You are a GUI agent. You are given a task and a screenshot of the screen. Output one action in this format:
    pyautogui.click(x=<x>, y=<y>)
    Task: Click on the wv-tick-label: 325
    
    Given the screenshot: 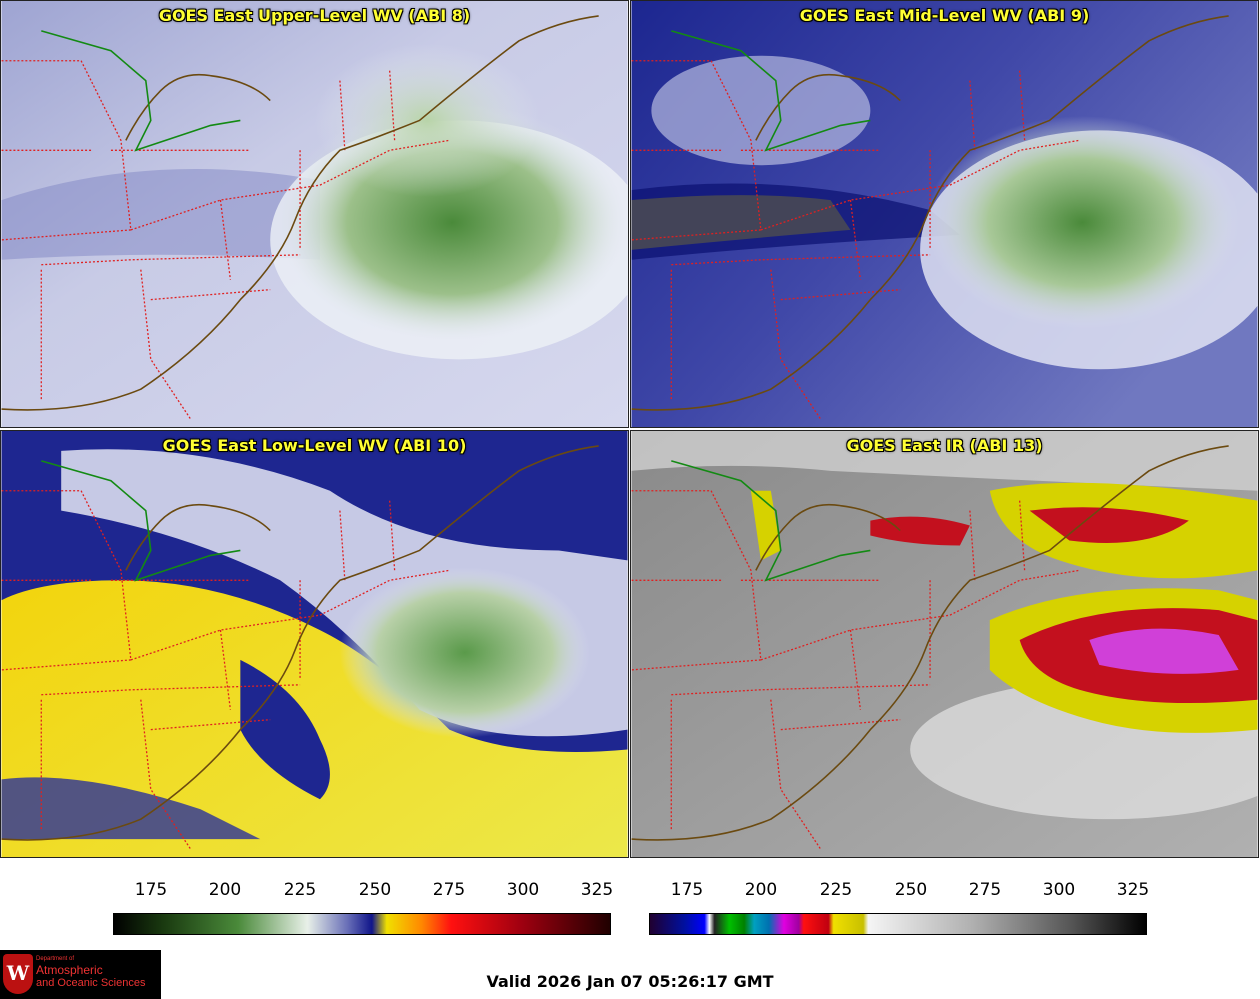 What is the action you would take?
    pyautogui.click(x=597, y=890)
    